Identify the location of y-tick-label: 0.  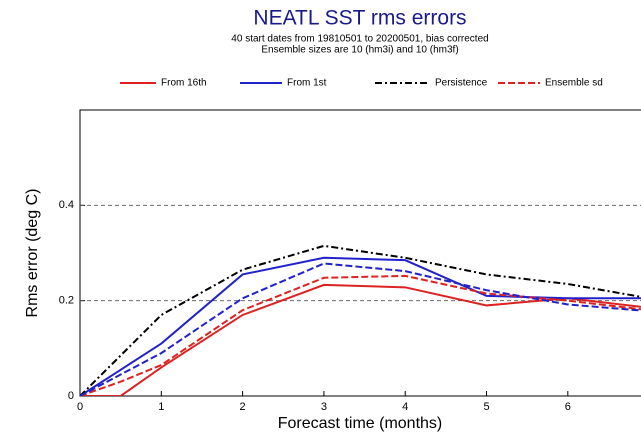
(71, 396).